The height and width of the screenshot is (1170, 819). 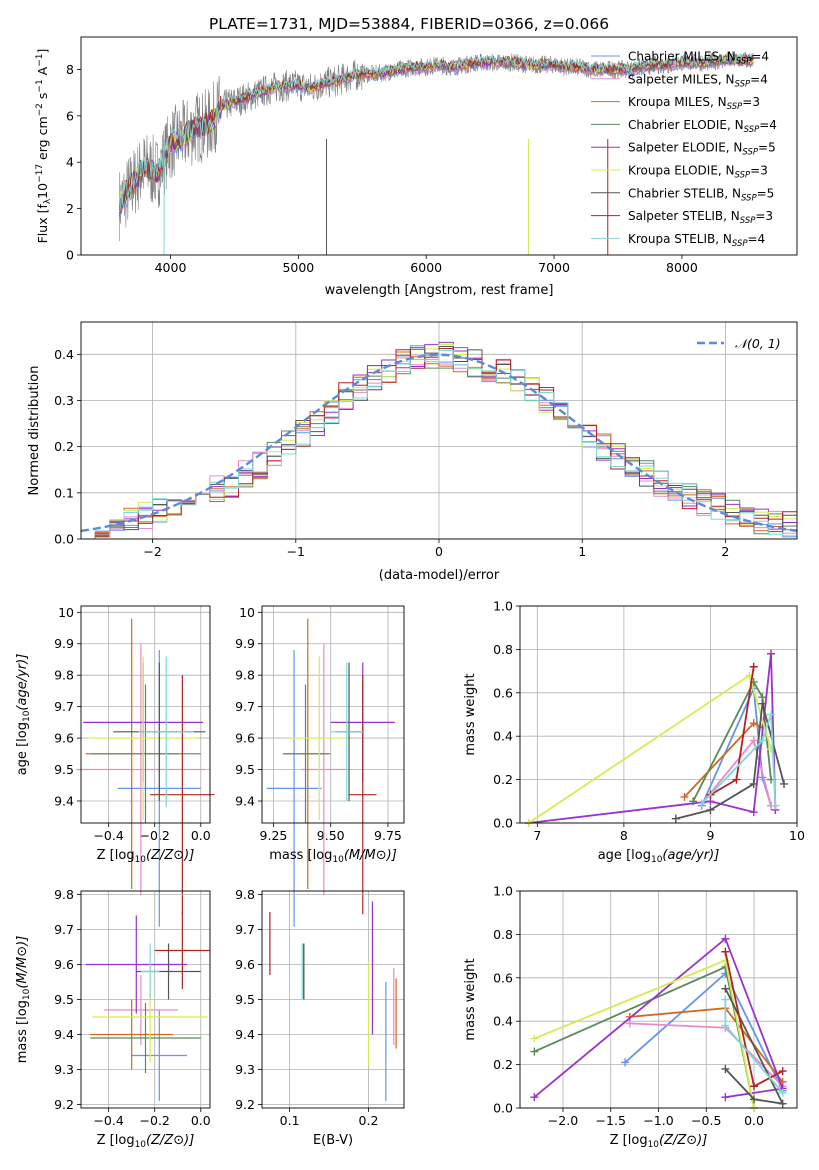 I want to click on x-tick-label: −2, so click(x=152, y=551).